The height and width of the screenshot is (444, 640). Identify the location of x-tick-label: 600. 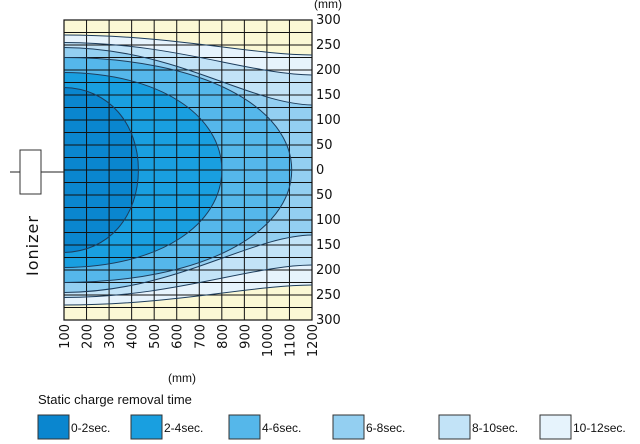
(178, 336).